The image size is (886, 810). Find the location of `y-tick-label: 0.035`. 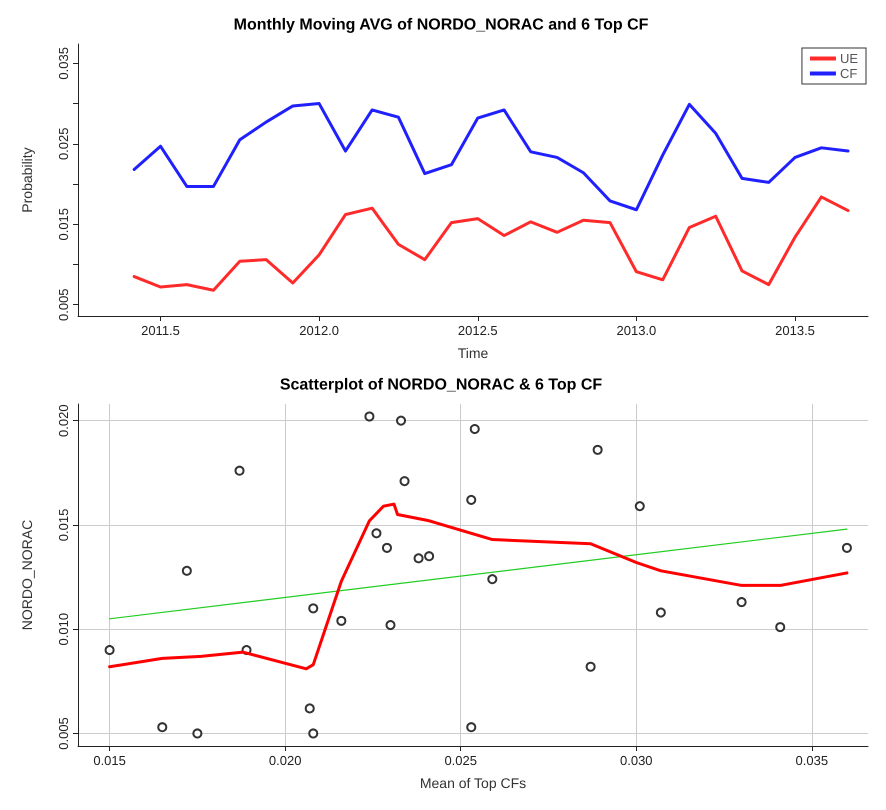

y-tick-label: 0.035 is located at coordinates (63, 63).